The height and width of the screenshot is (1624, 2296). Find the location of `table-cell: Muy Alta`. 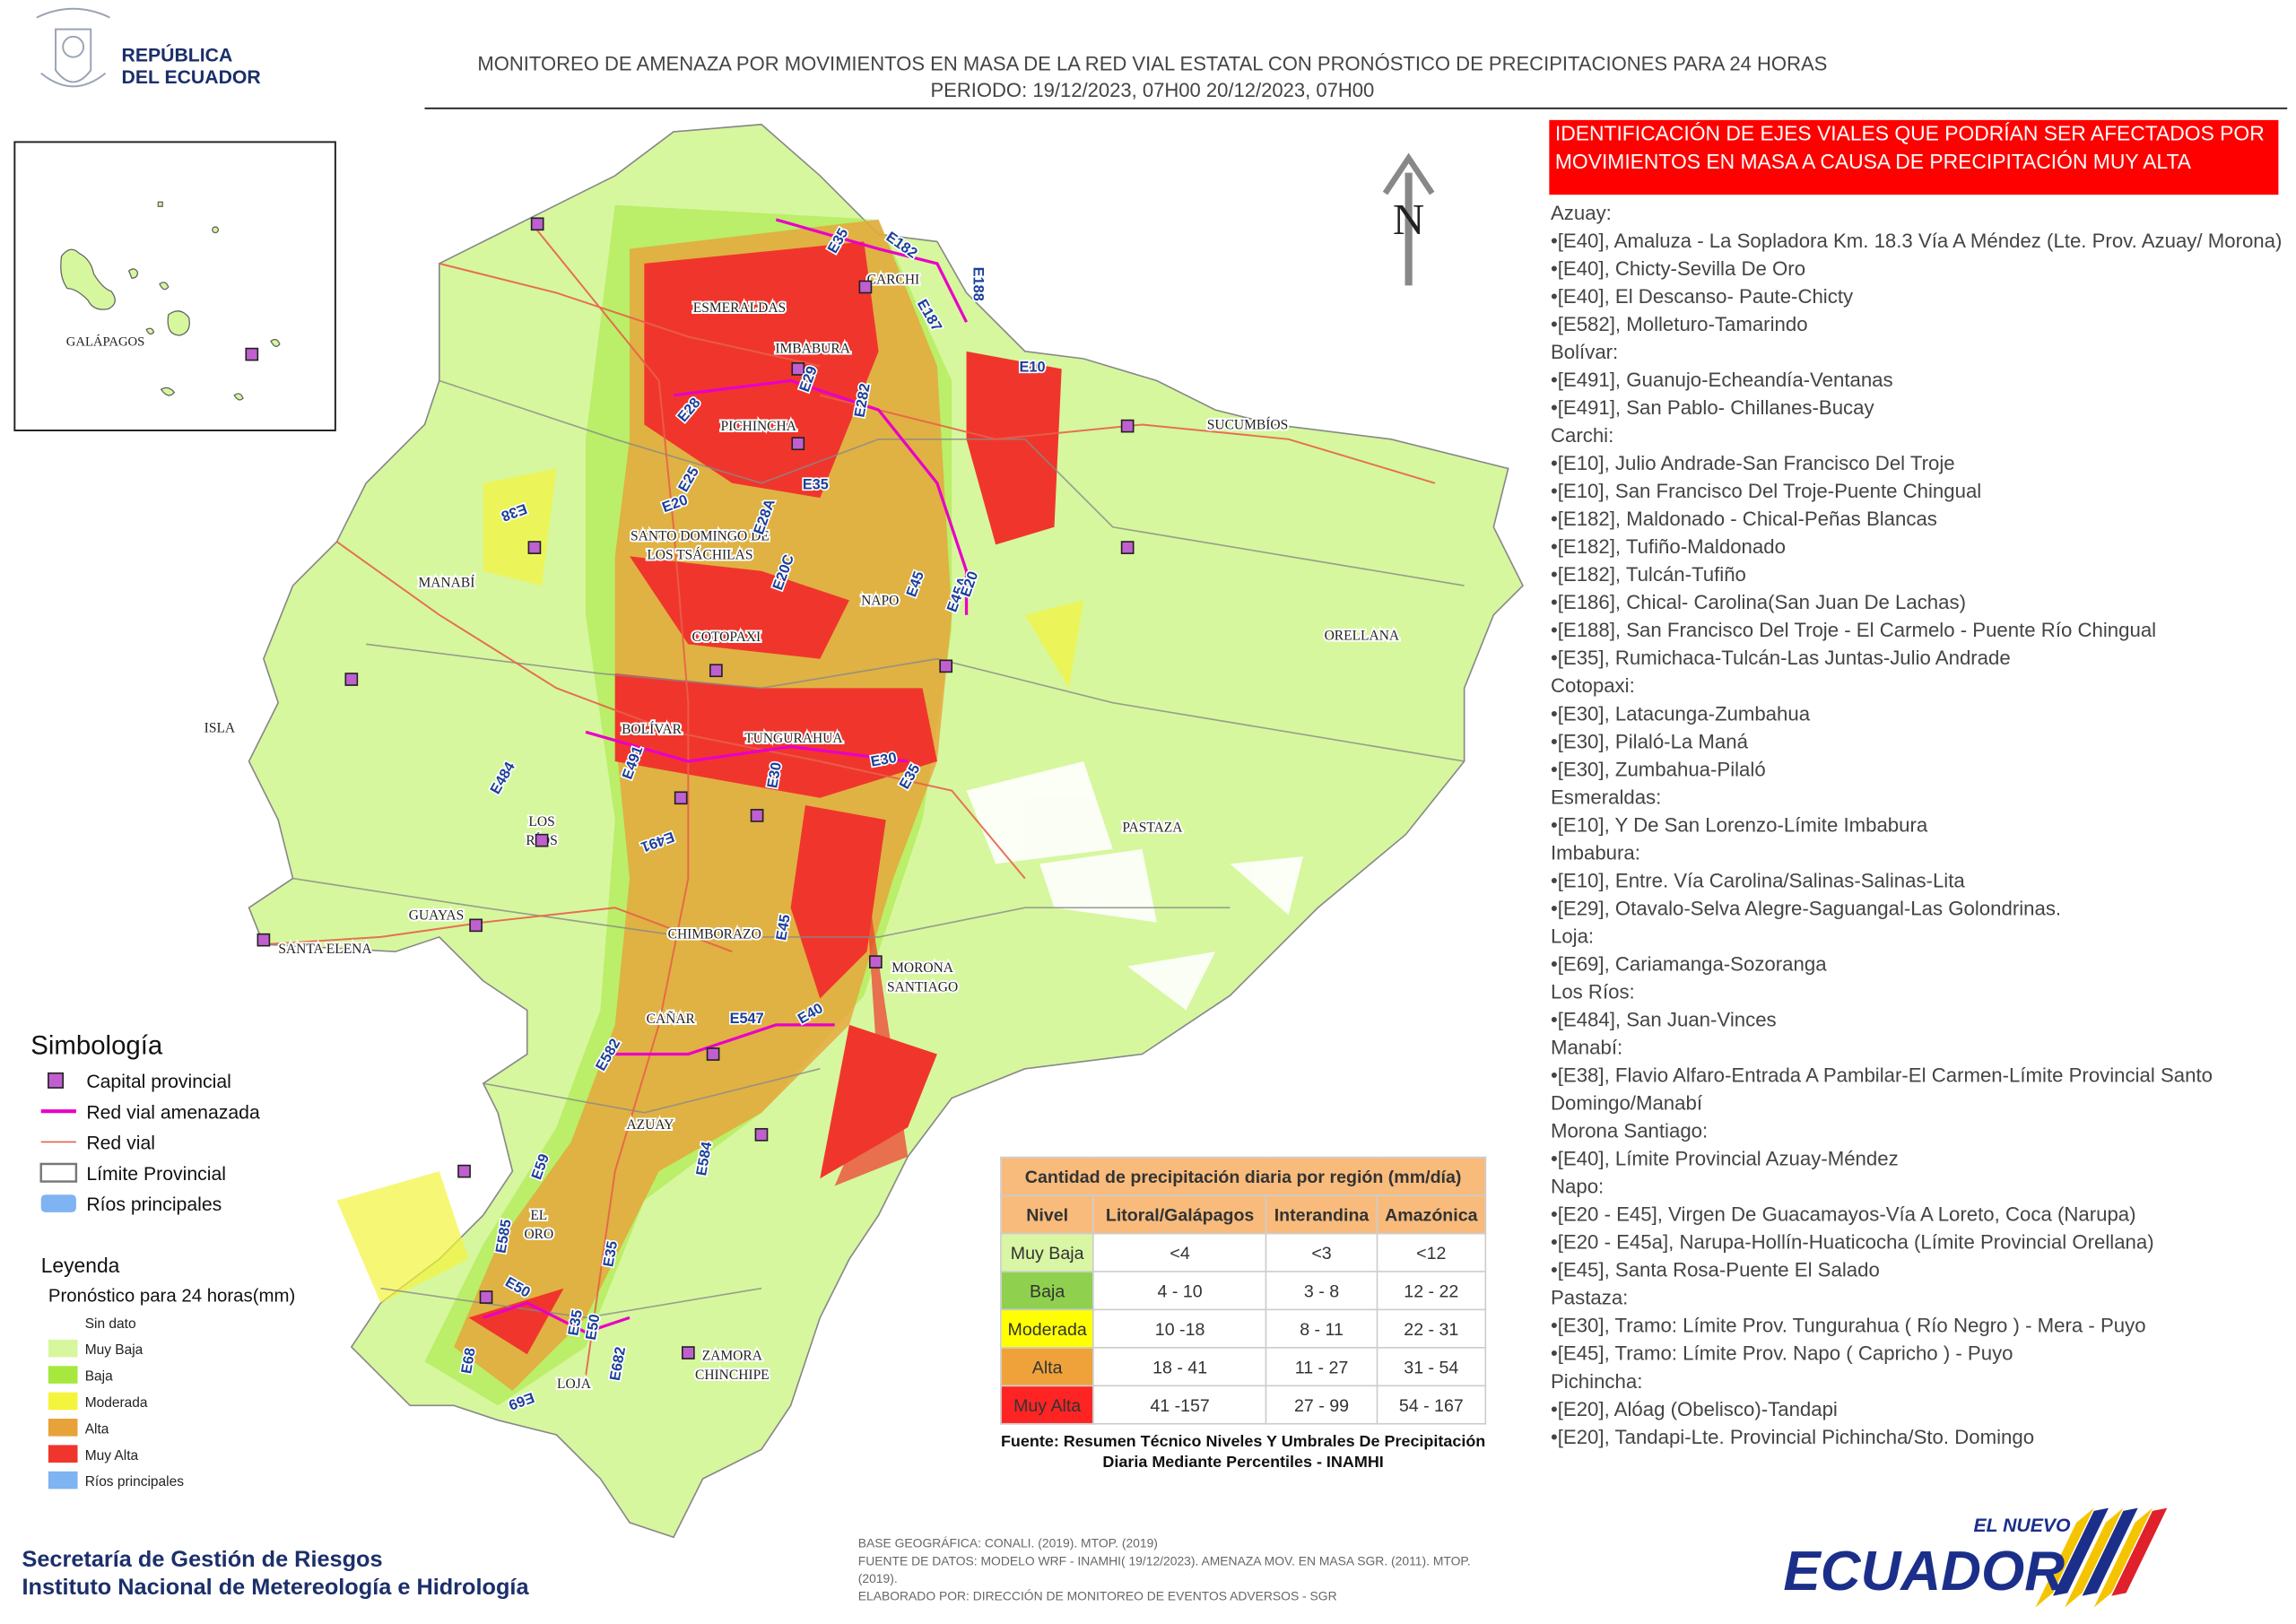

table-cell: Muy Alta is located at coordinates (1047, 1405).